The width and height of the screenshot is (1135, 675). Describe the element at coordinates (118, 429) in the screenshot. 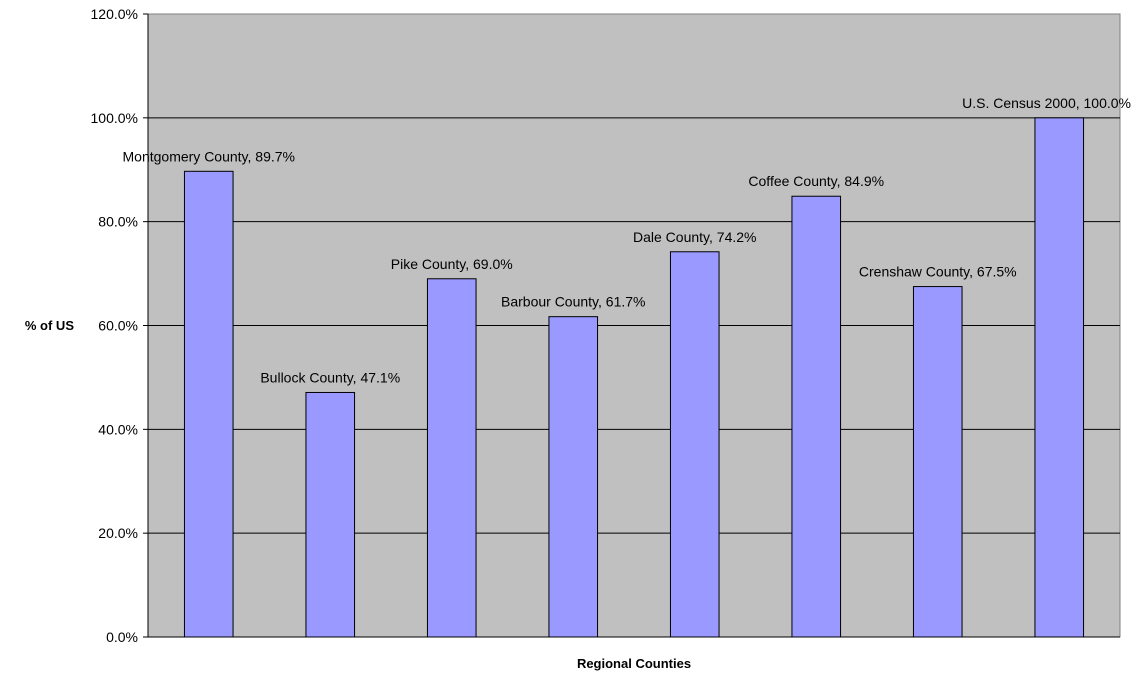

I see `y-tick-label: 40.0%` at that location.